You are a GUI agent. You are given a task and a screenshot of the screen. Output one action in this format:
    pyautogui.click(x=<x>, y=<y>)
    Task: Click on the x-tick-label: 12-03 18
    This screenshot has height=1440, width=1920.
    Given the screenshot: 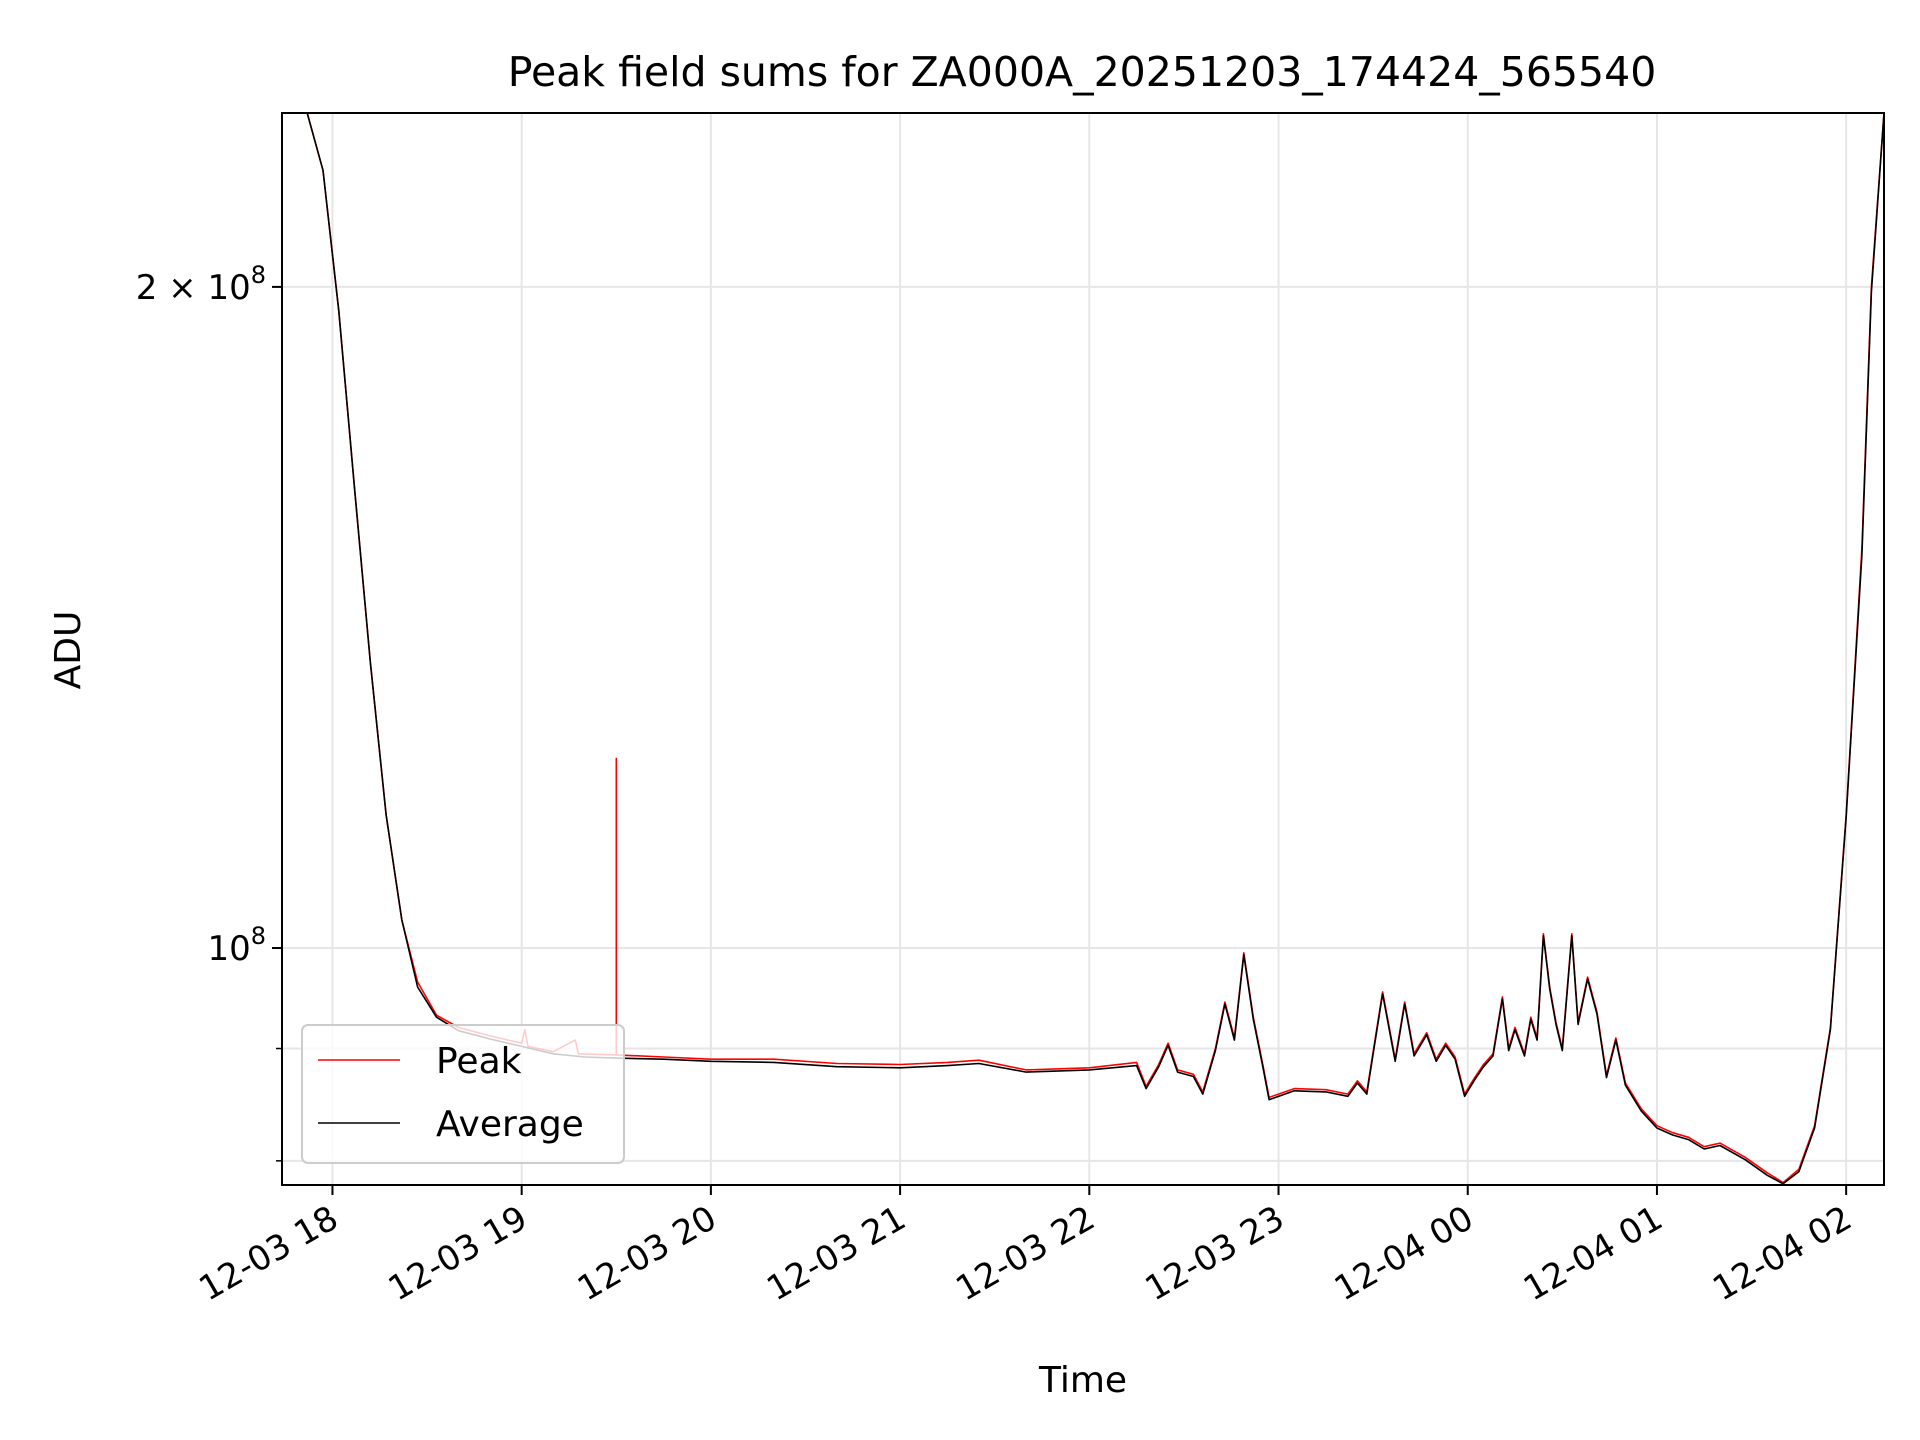 What is the action you would take?
    pyautogui.click(x=269, y=1253)
    